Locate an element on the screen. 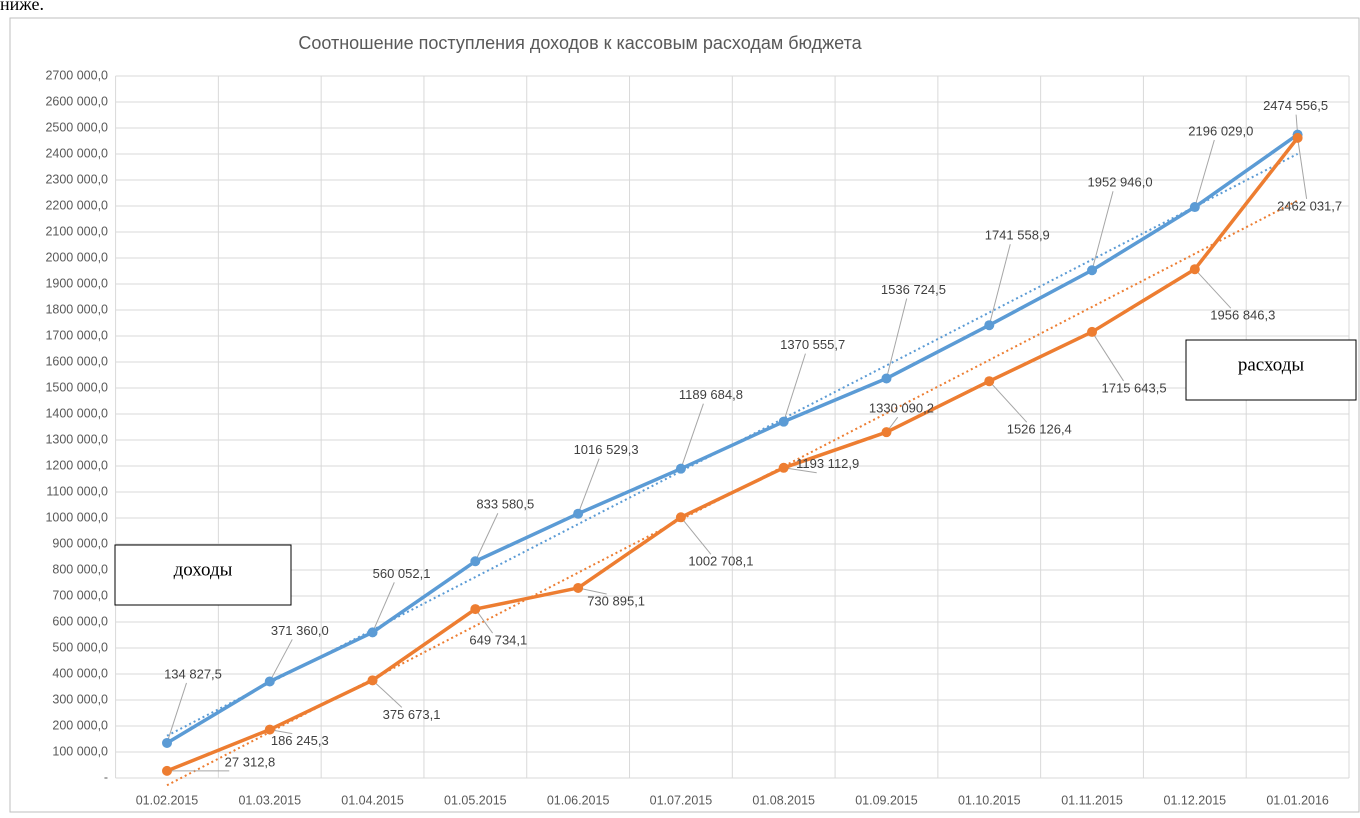 This screenshot has width=1360, height=818. x-tick-label: 01.02.2015 is located at coordinates (167, 800).